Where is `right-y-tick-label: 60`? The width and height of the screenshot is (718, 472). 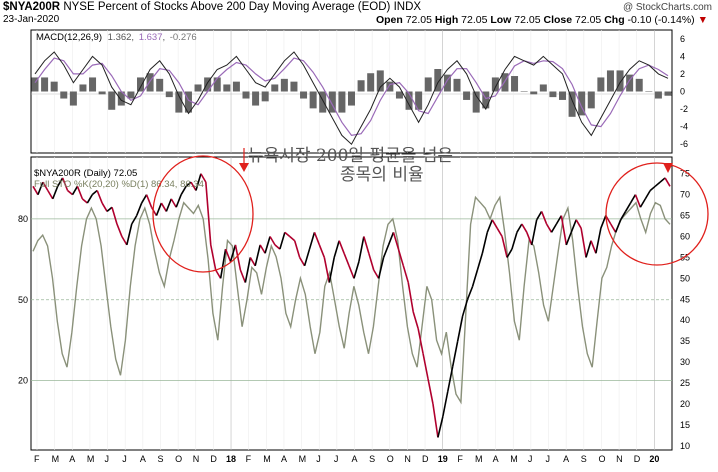
right-y-tick-label: 60 is located at coordinates (685, 237).